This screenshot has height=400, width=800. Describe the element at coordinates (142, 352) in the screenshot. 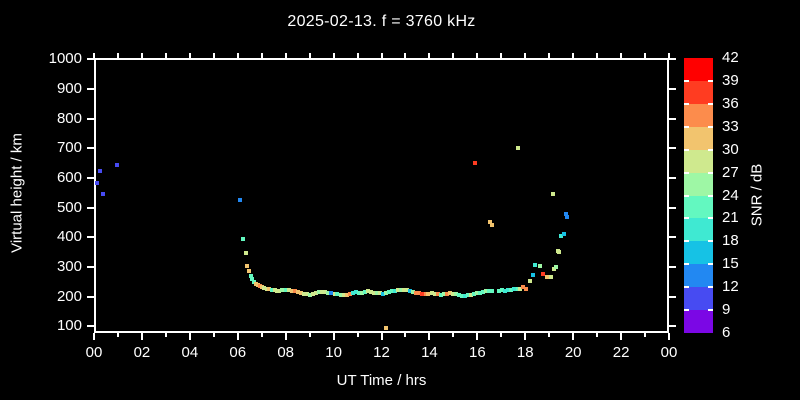

I see `x-tick-label: 02` at that location.